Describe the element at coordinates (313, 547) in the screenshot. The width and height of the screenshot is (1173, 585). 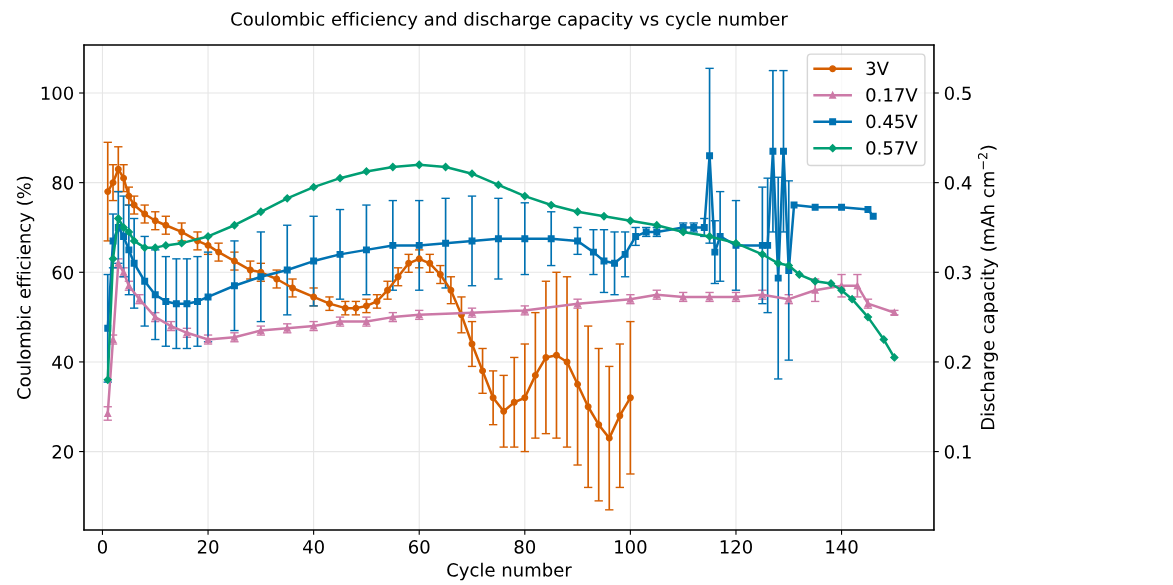
I see `x-tick-label: 40` at that location.